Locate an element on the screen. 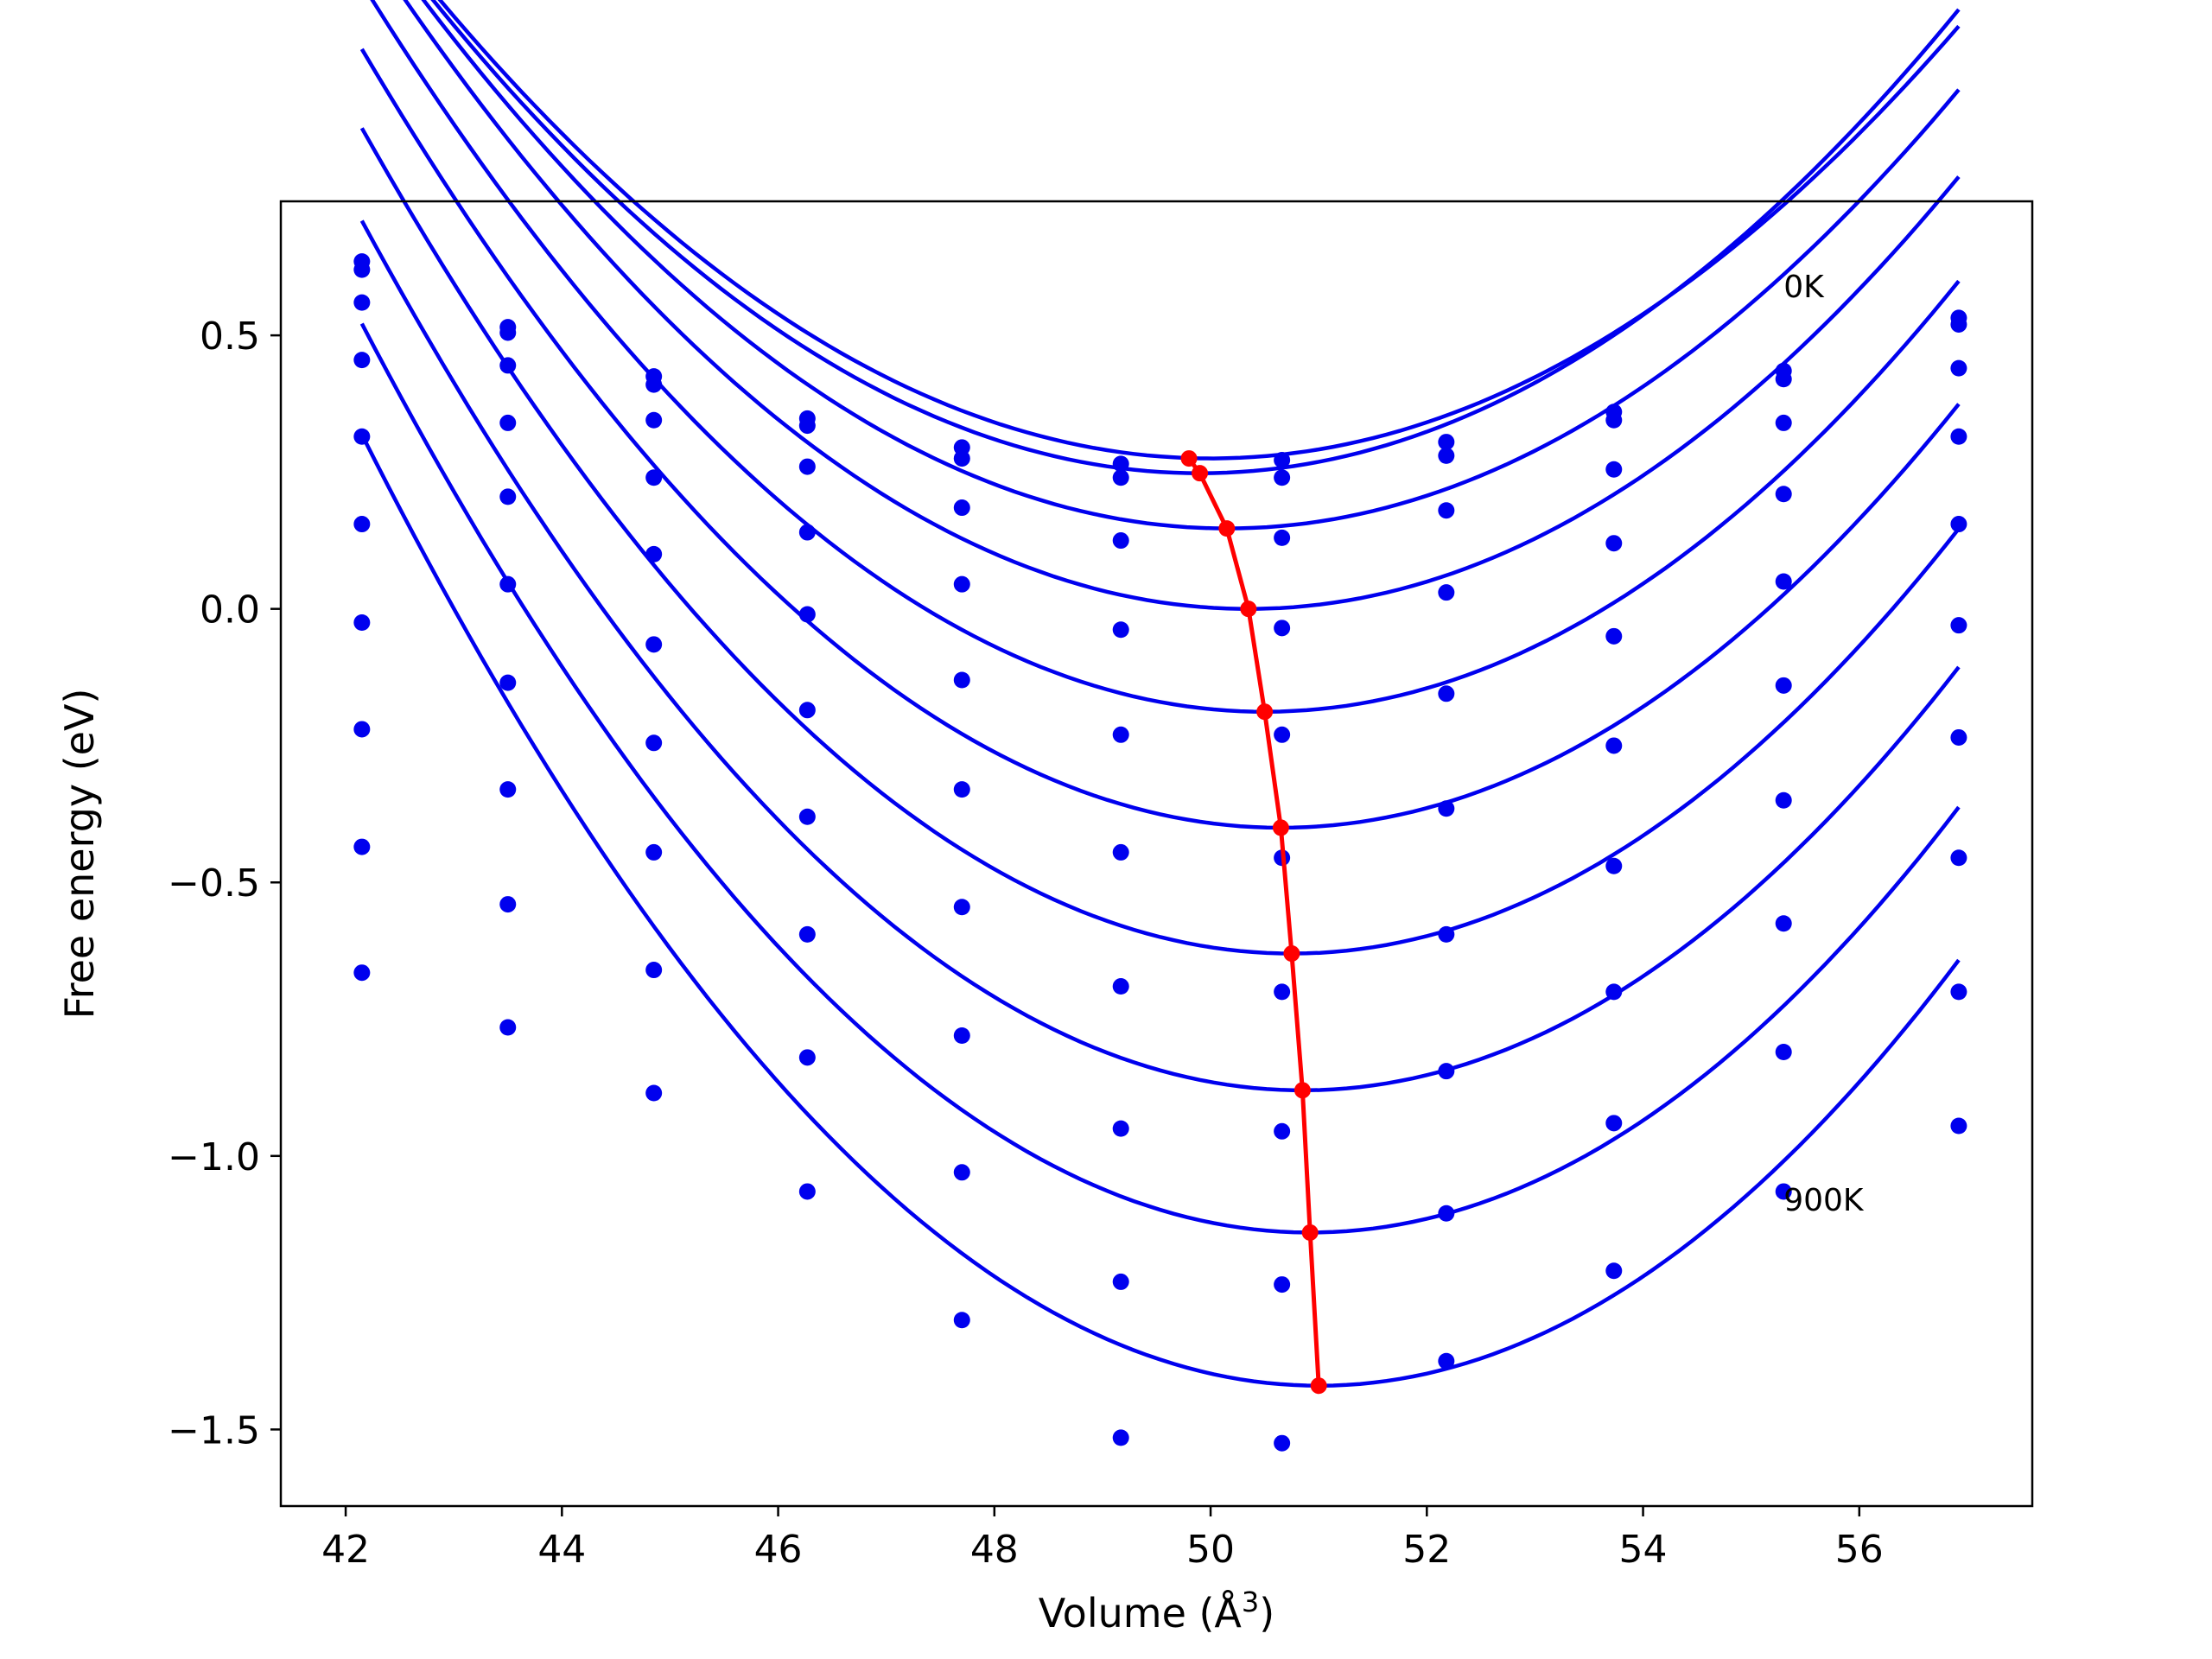 The width and height of the screenshot is (2212, 1659). x-tick-label: 46 is located at coordinates (778, 1550).